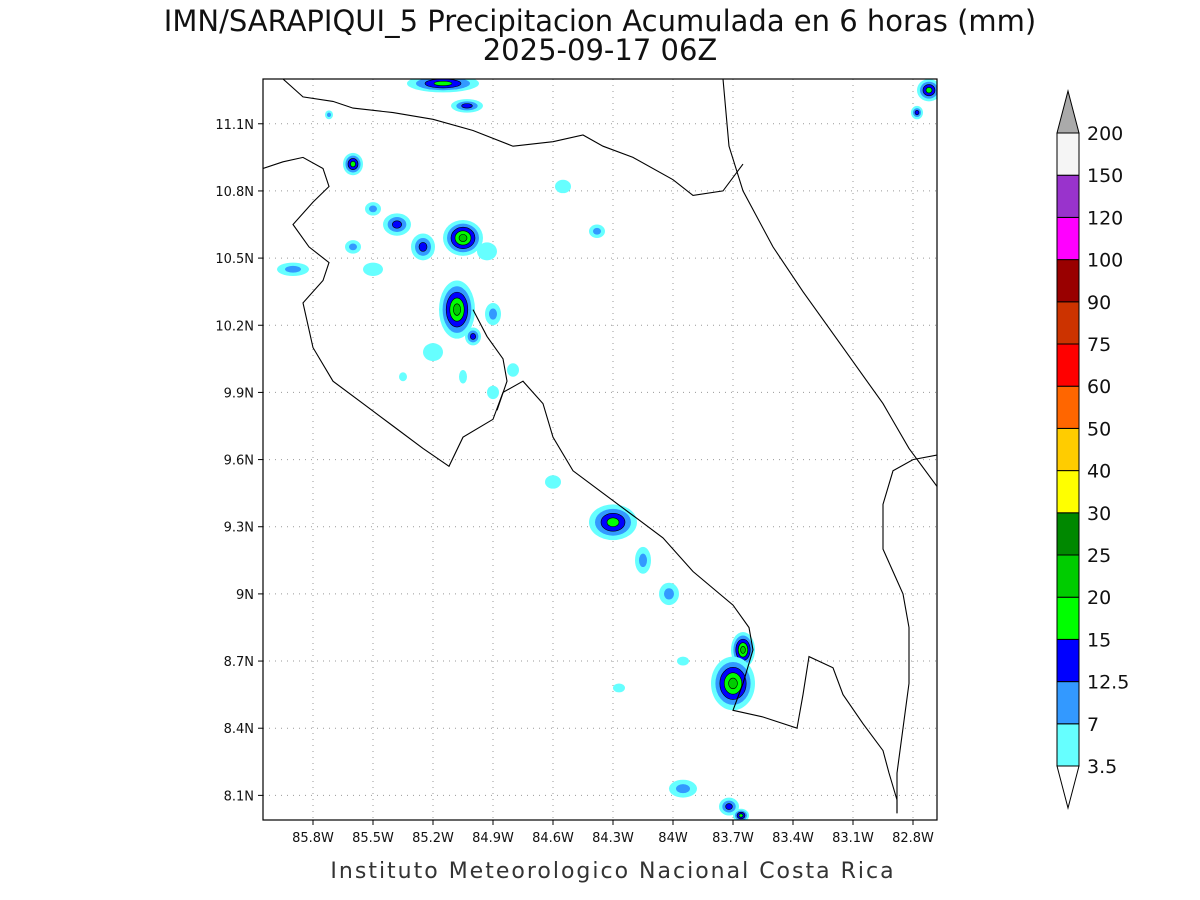  Describe the element at coordinates (600, 50) in the screenshot. I see `map-subtitle: 2025-09-17 06Z` at that location.